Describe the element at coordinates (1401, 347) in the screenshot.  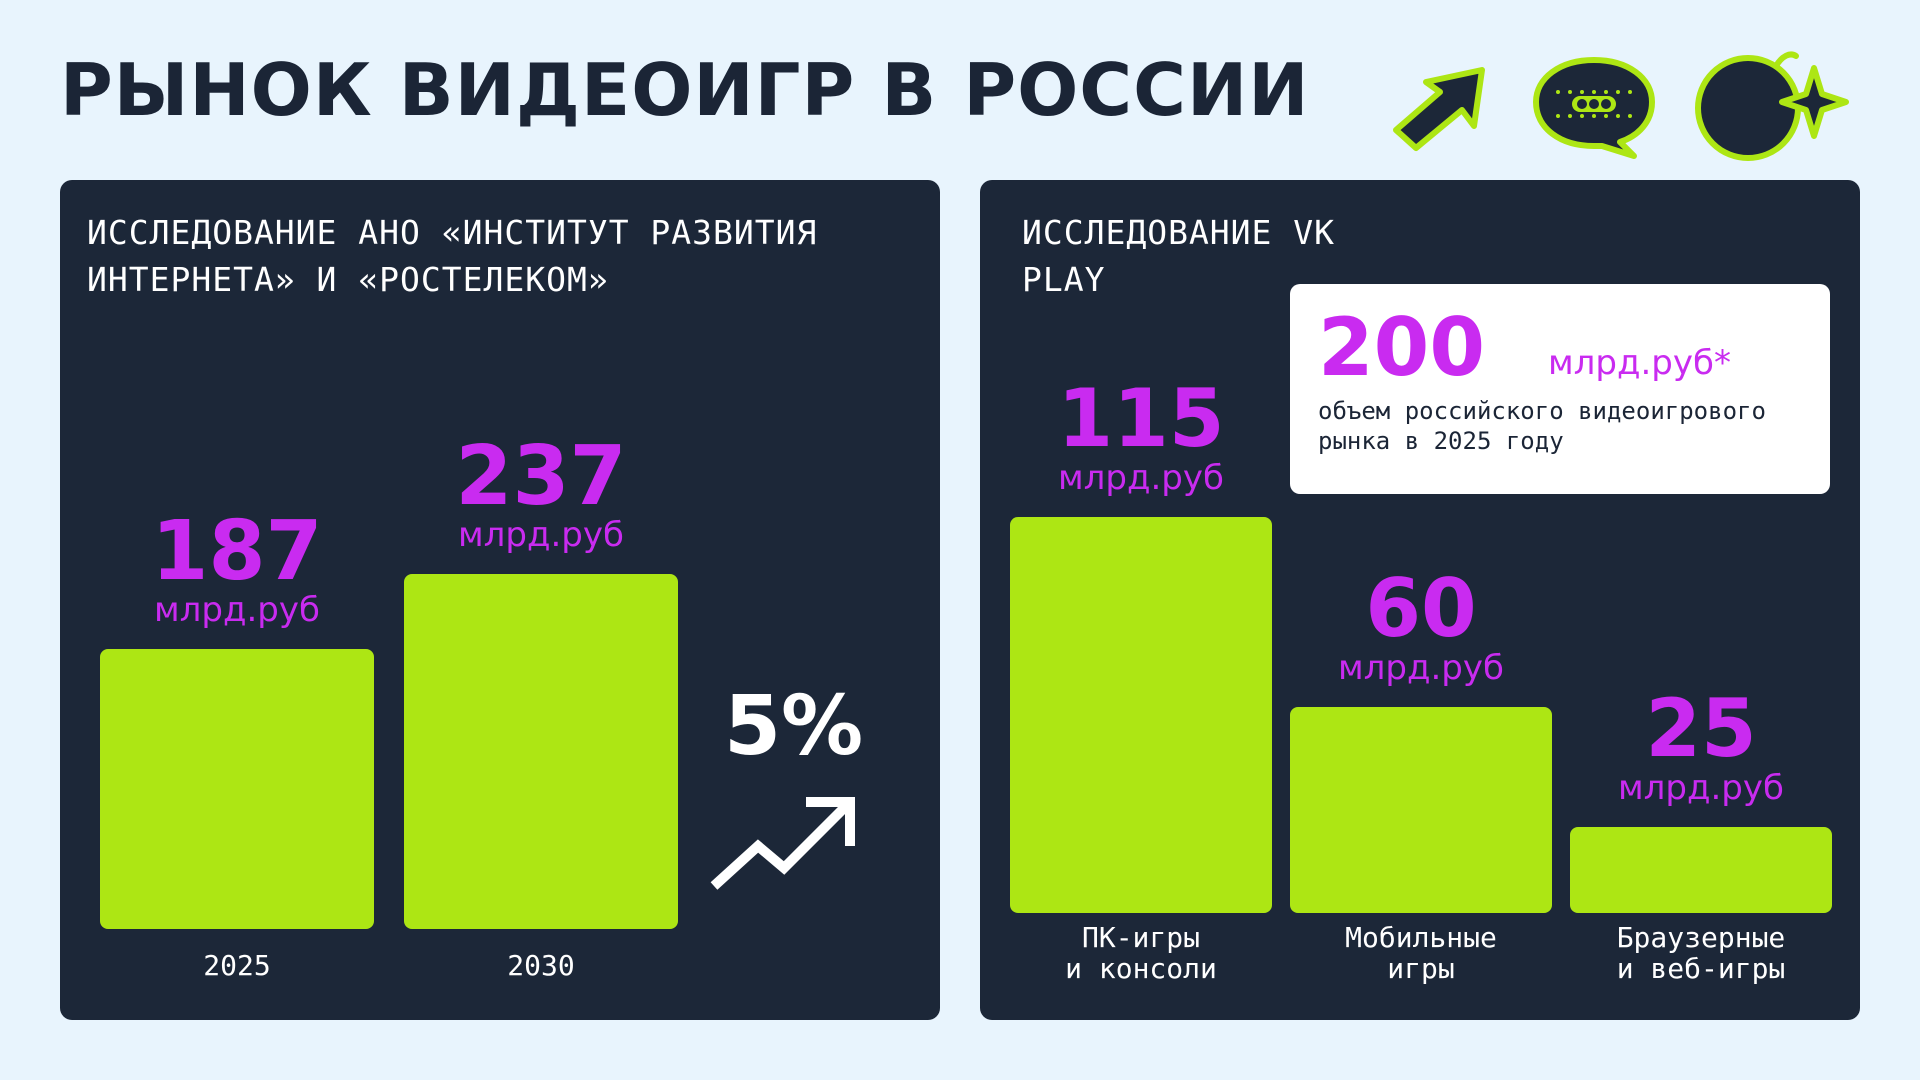
I see `total-market-value: 200` at that location.